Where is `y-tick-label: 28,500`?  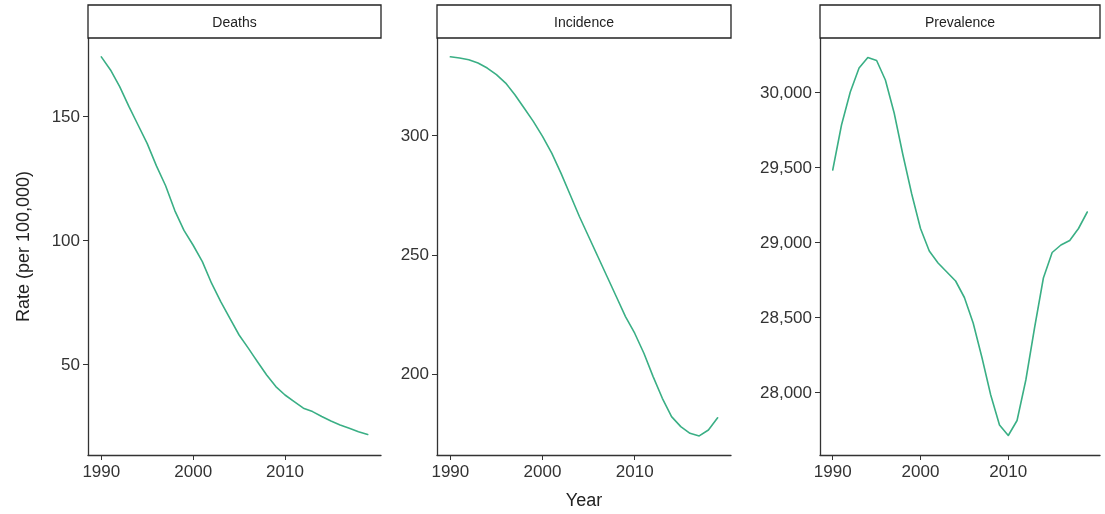
y-tick-label: 28,500 is located at coordinates (786, 317).